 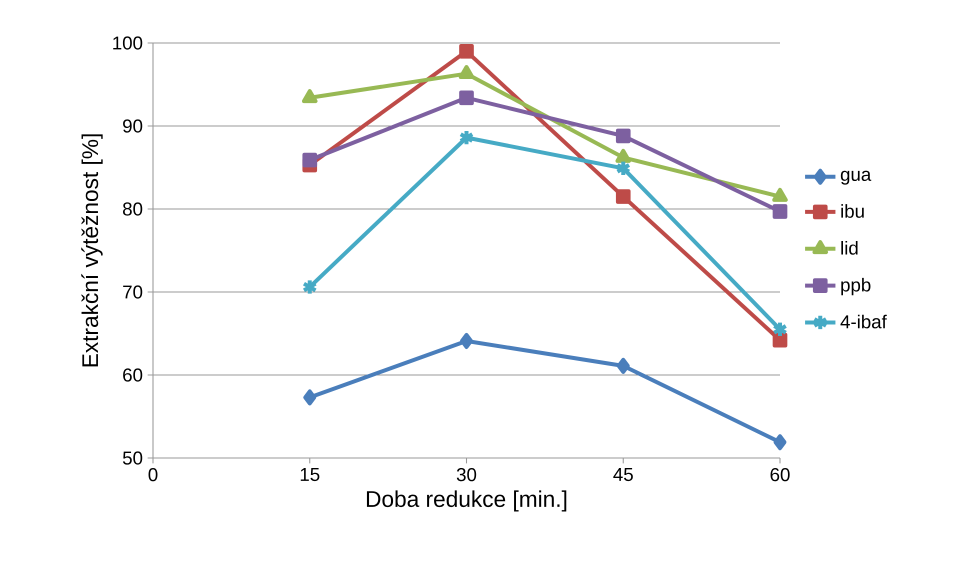 What do you see at coordinates (466, 475) in the screenshot?
I see `x-tick-label: 30` at bounding box center [466, 475].